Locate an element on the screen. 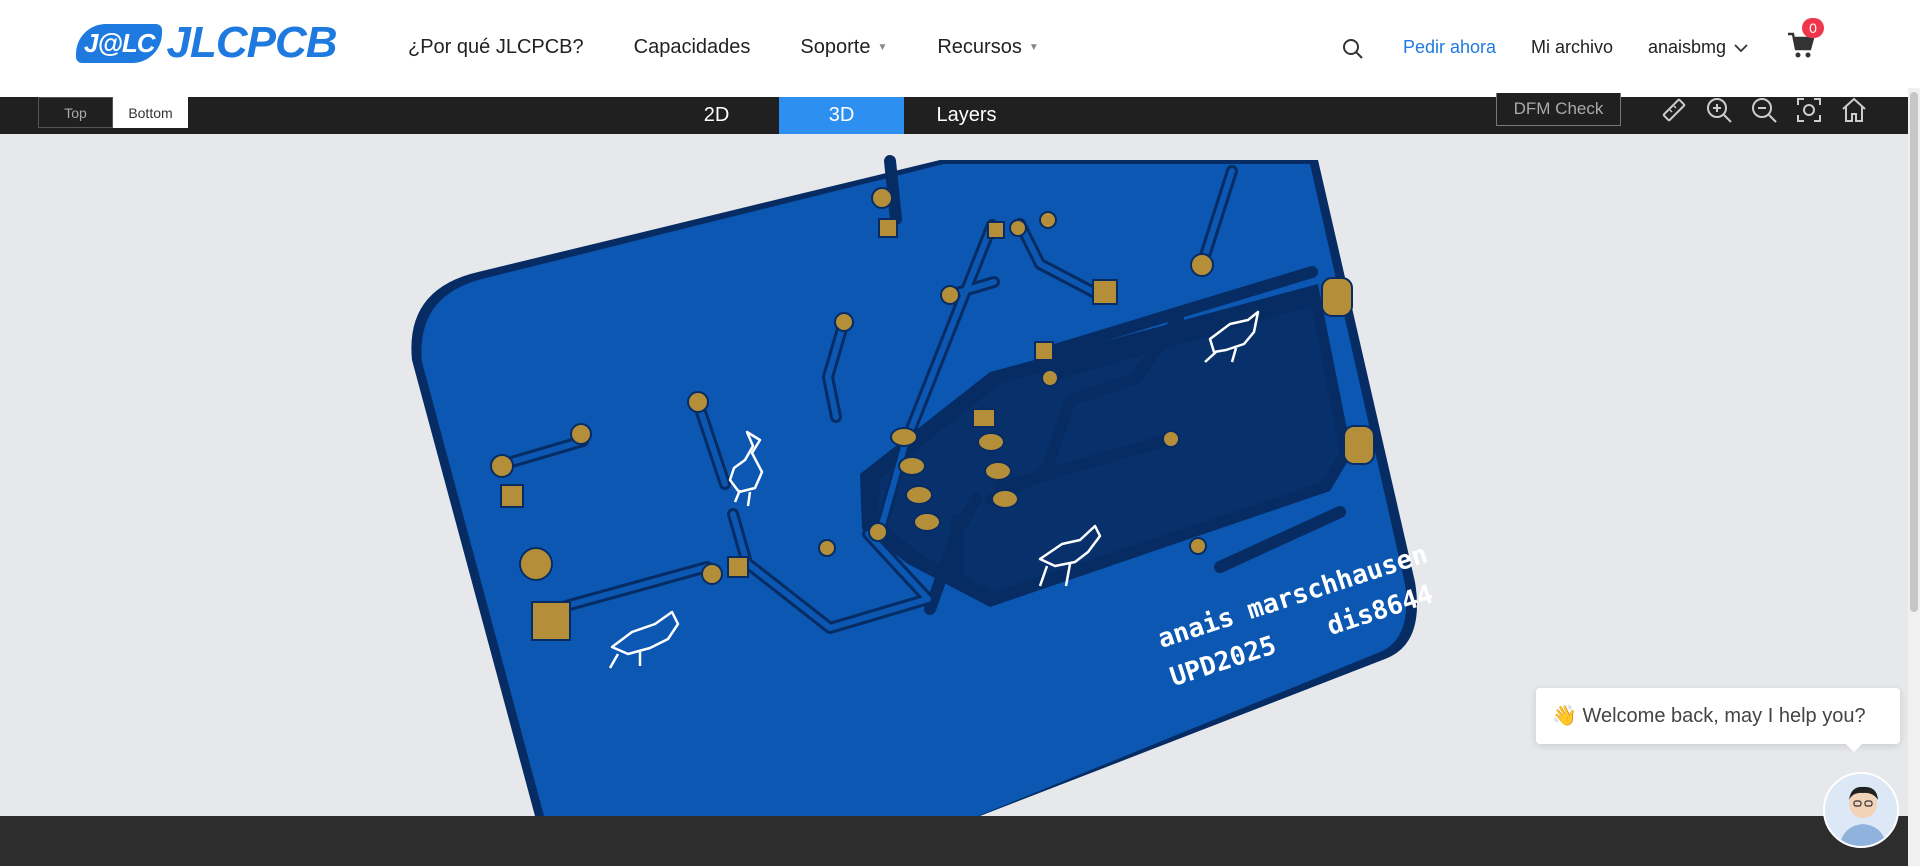 This screenshot has height=866, width=1920. menu-item-capabilities: Capacidades is located at coordinates (692, 47).